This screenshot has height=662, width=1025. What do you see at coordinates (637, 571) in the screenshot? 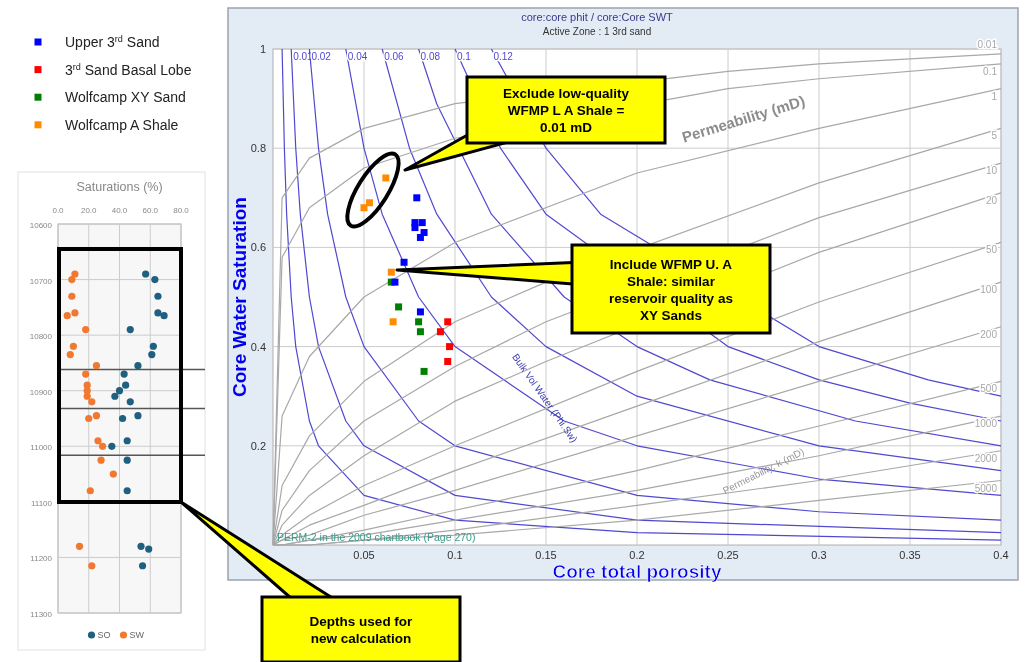
I see `x-axis-title: Core total porosity` at bounding box center [637, 571].